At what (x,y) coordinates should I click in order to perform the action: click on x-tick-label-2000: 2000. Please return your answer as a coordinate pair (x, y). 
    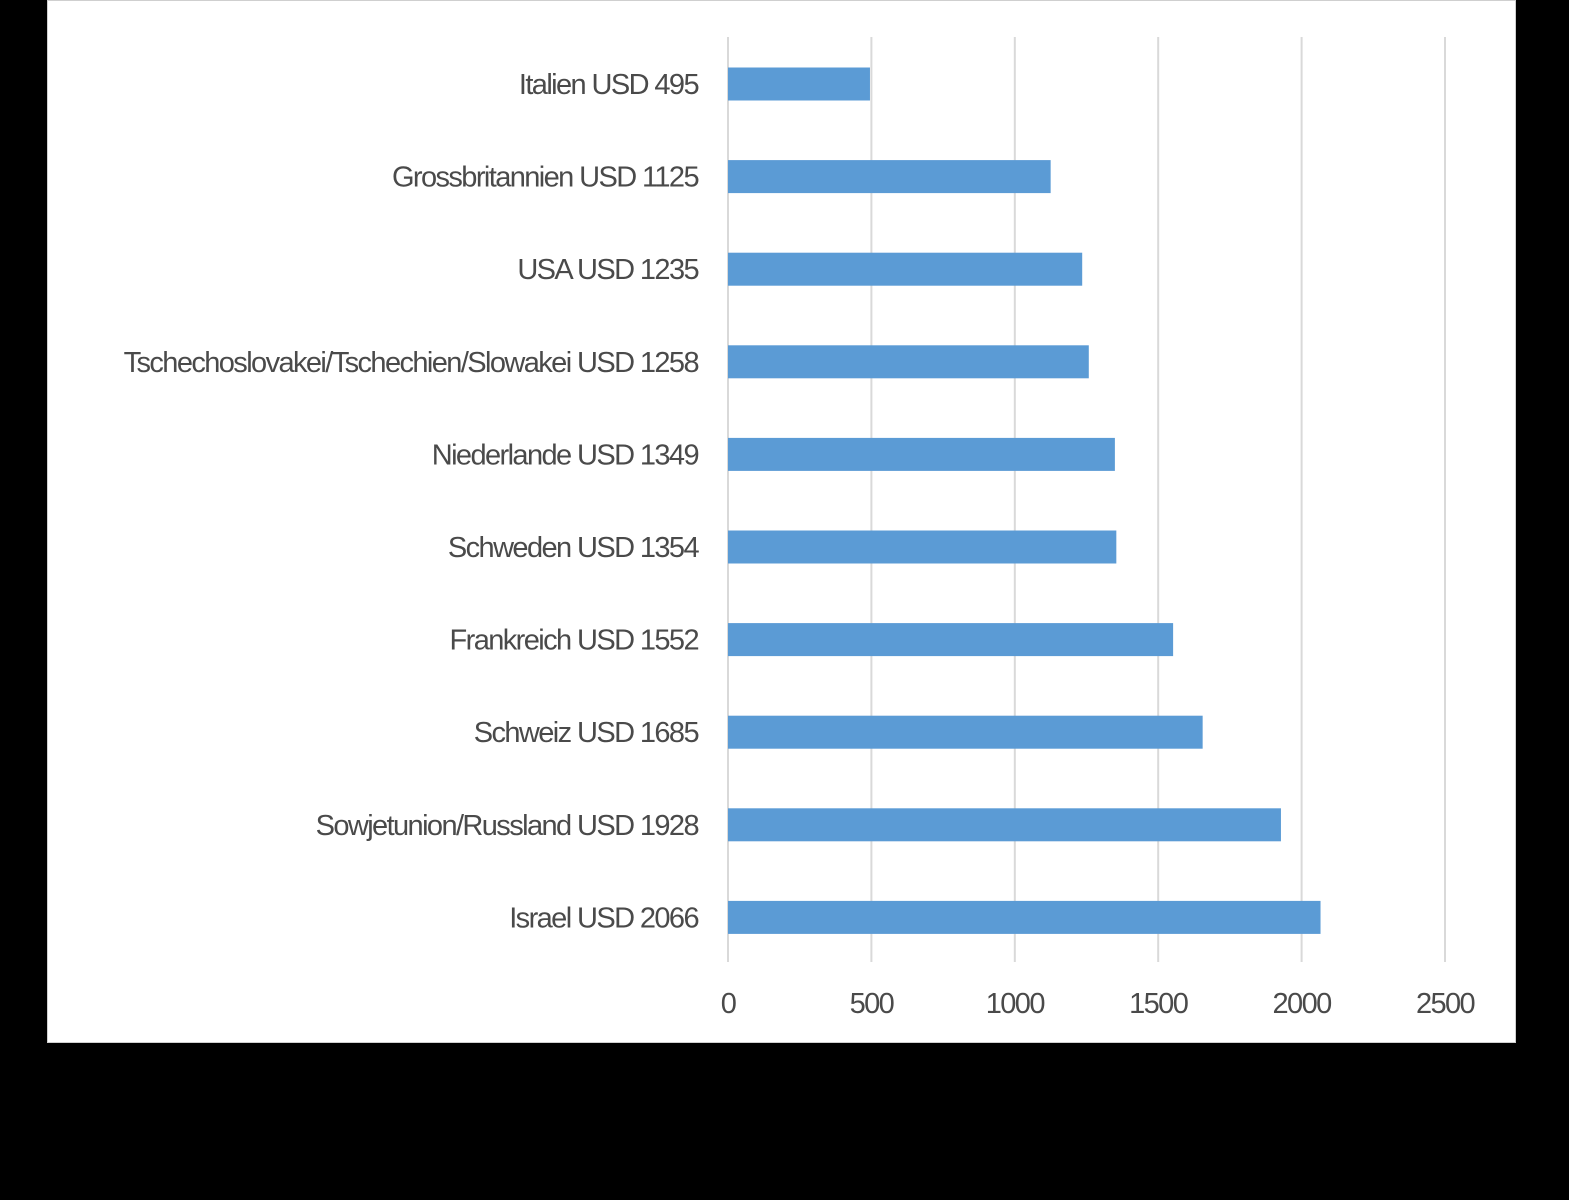
    Looking at the image, I should click on (1302, 1004).